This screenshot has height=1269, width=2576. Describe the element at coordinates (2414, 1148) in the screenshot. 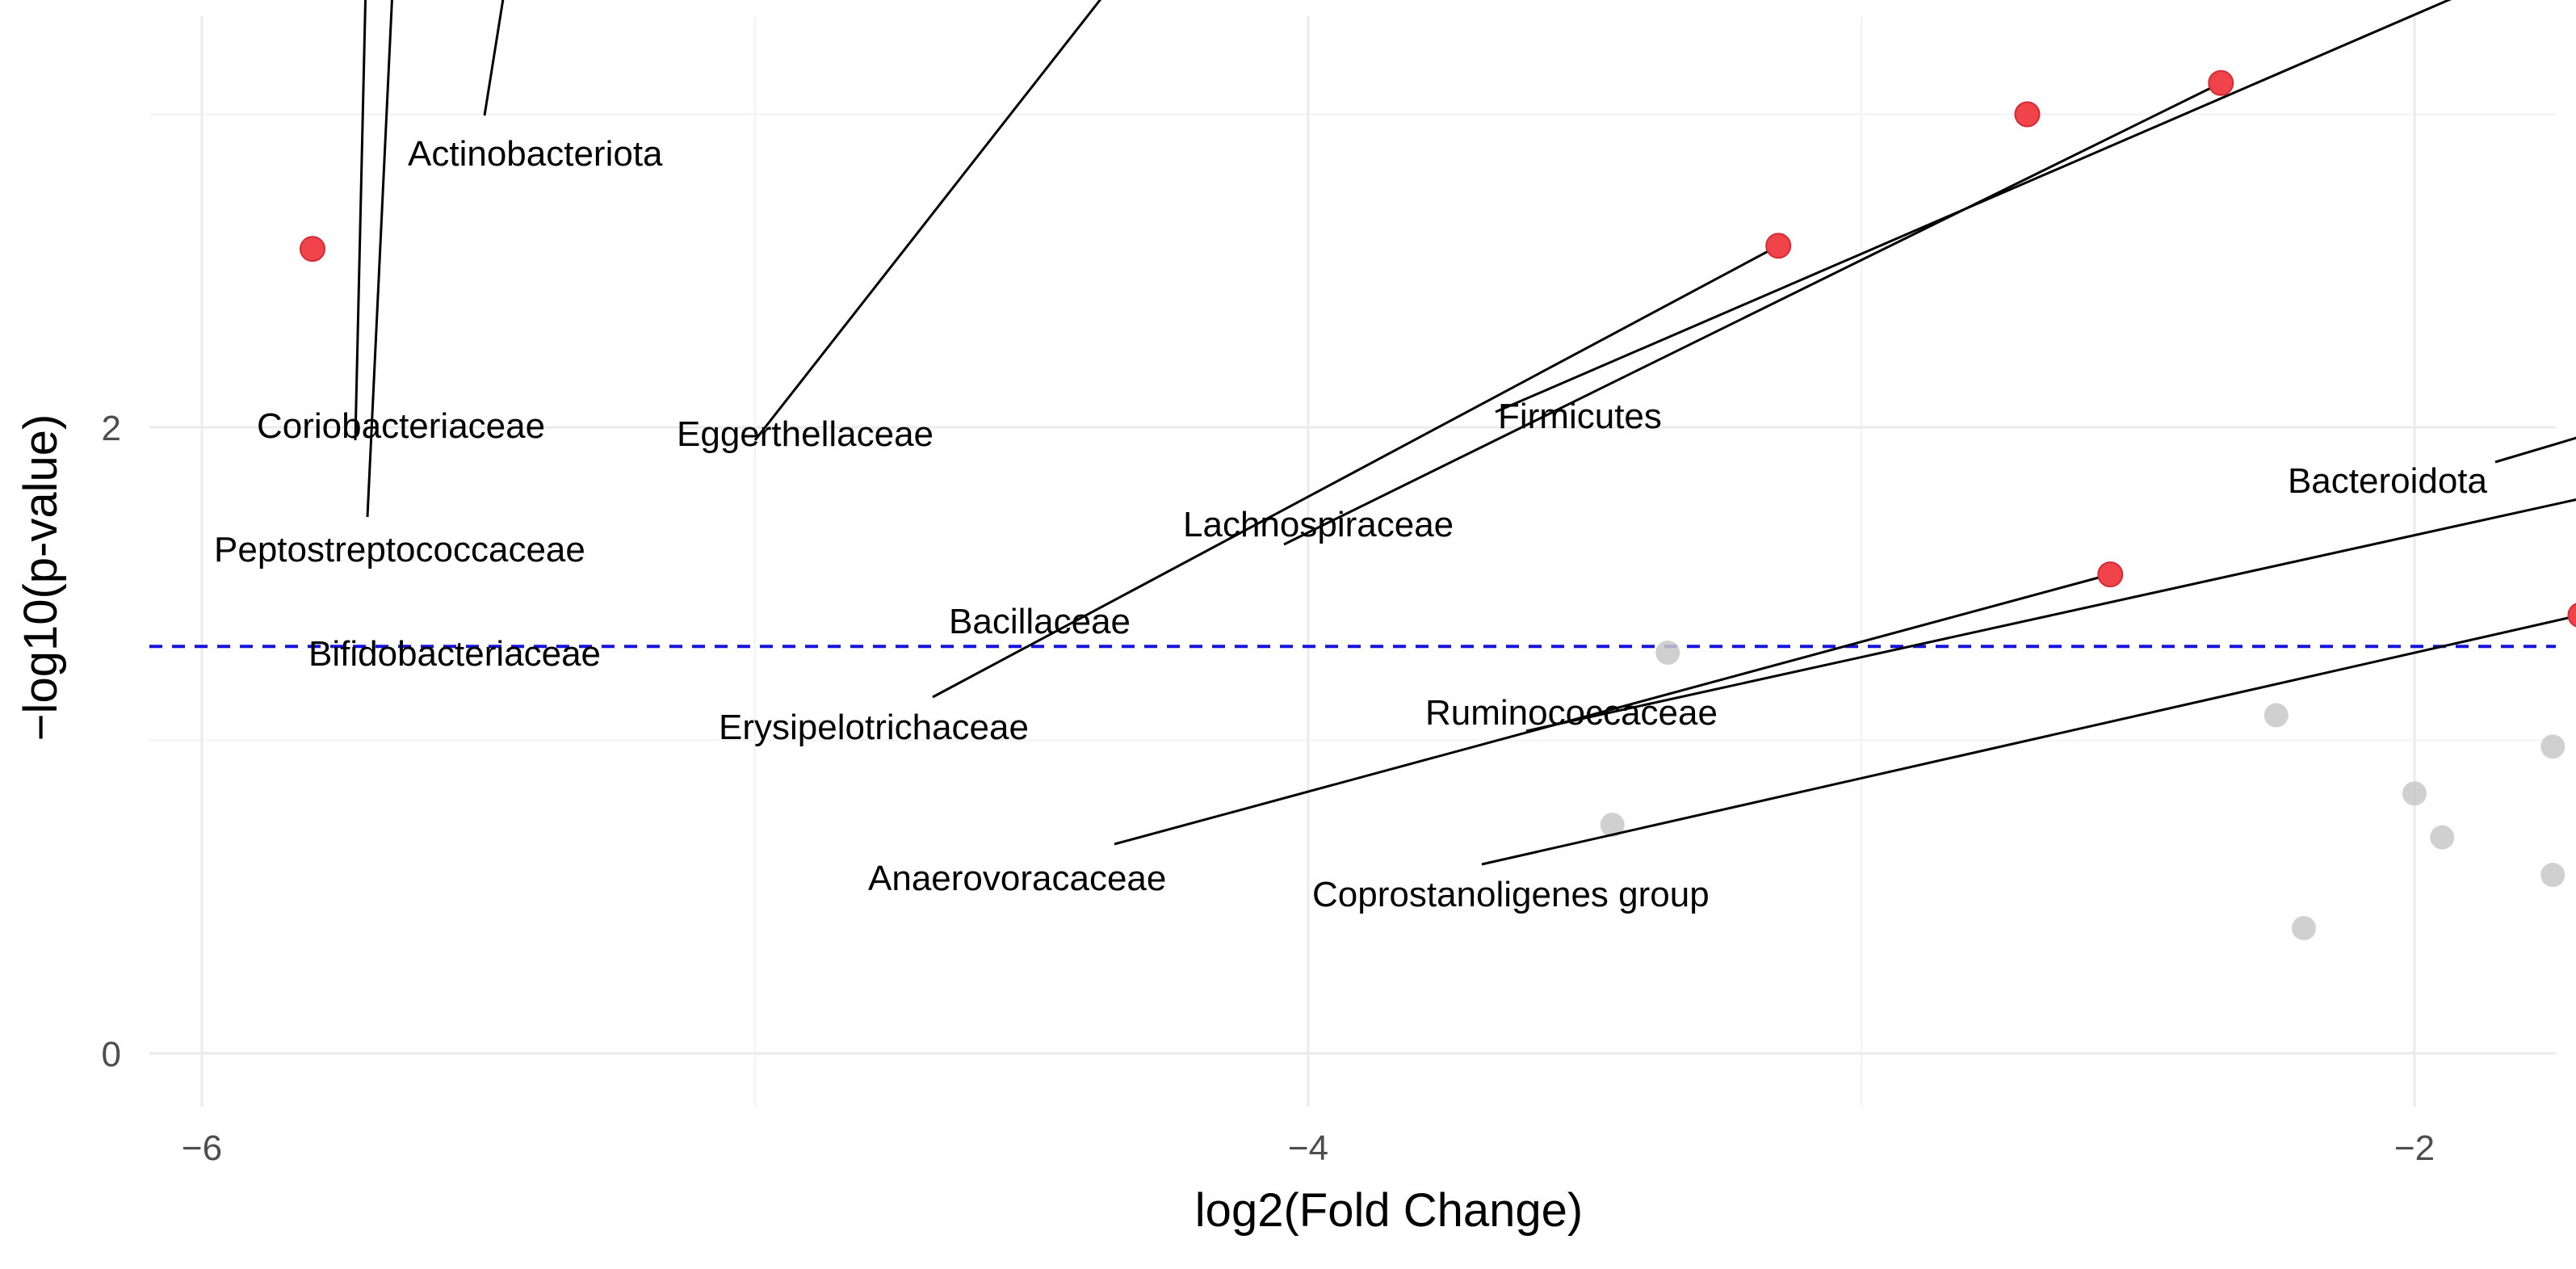

I see `x-tick-label: −2` at that location.